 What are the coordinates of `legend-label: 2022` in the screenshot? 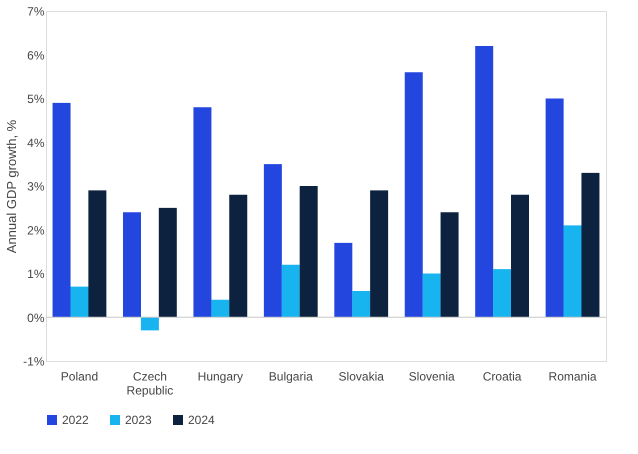 It's located at (76, 420).